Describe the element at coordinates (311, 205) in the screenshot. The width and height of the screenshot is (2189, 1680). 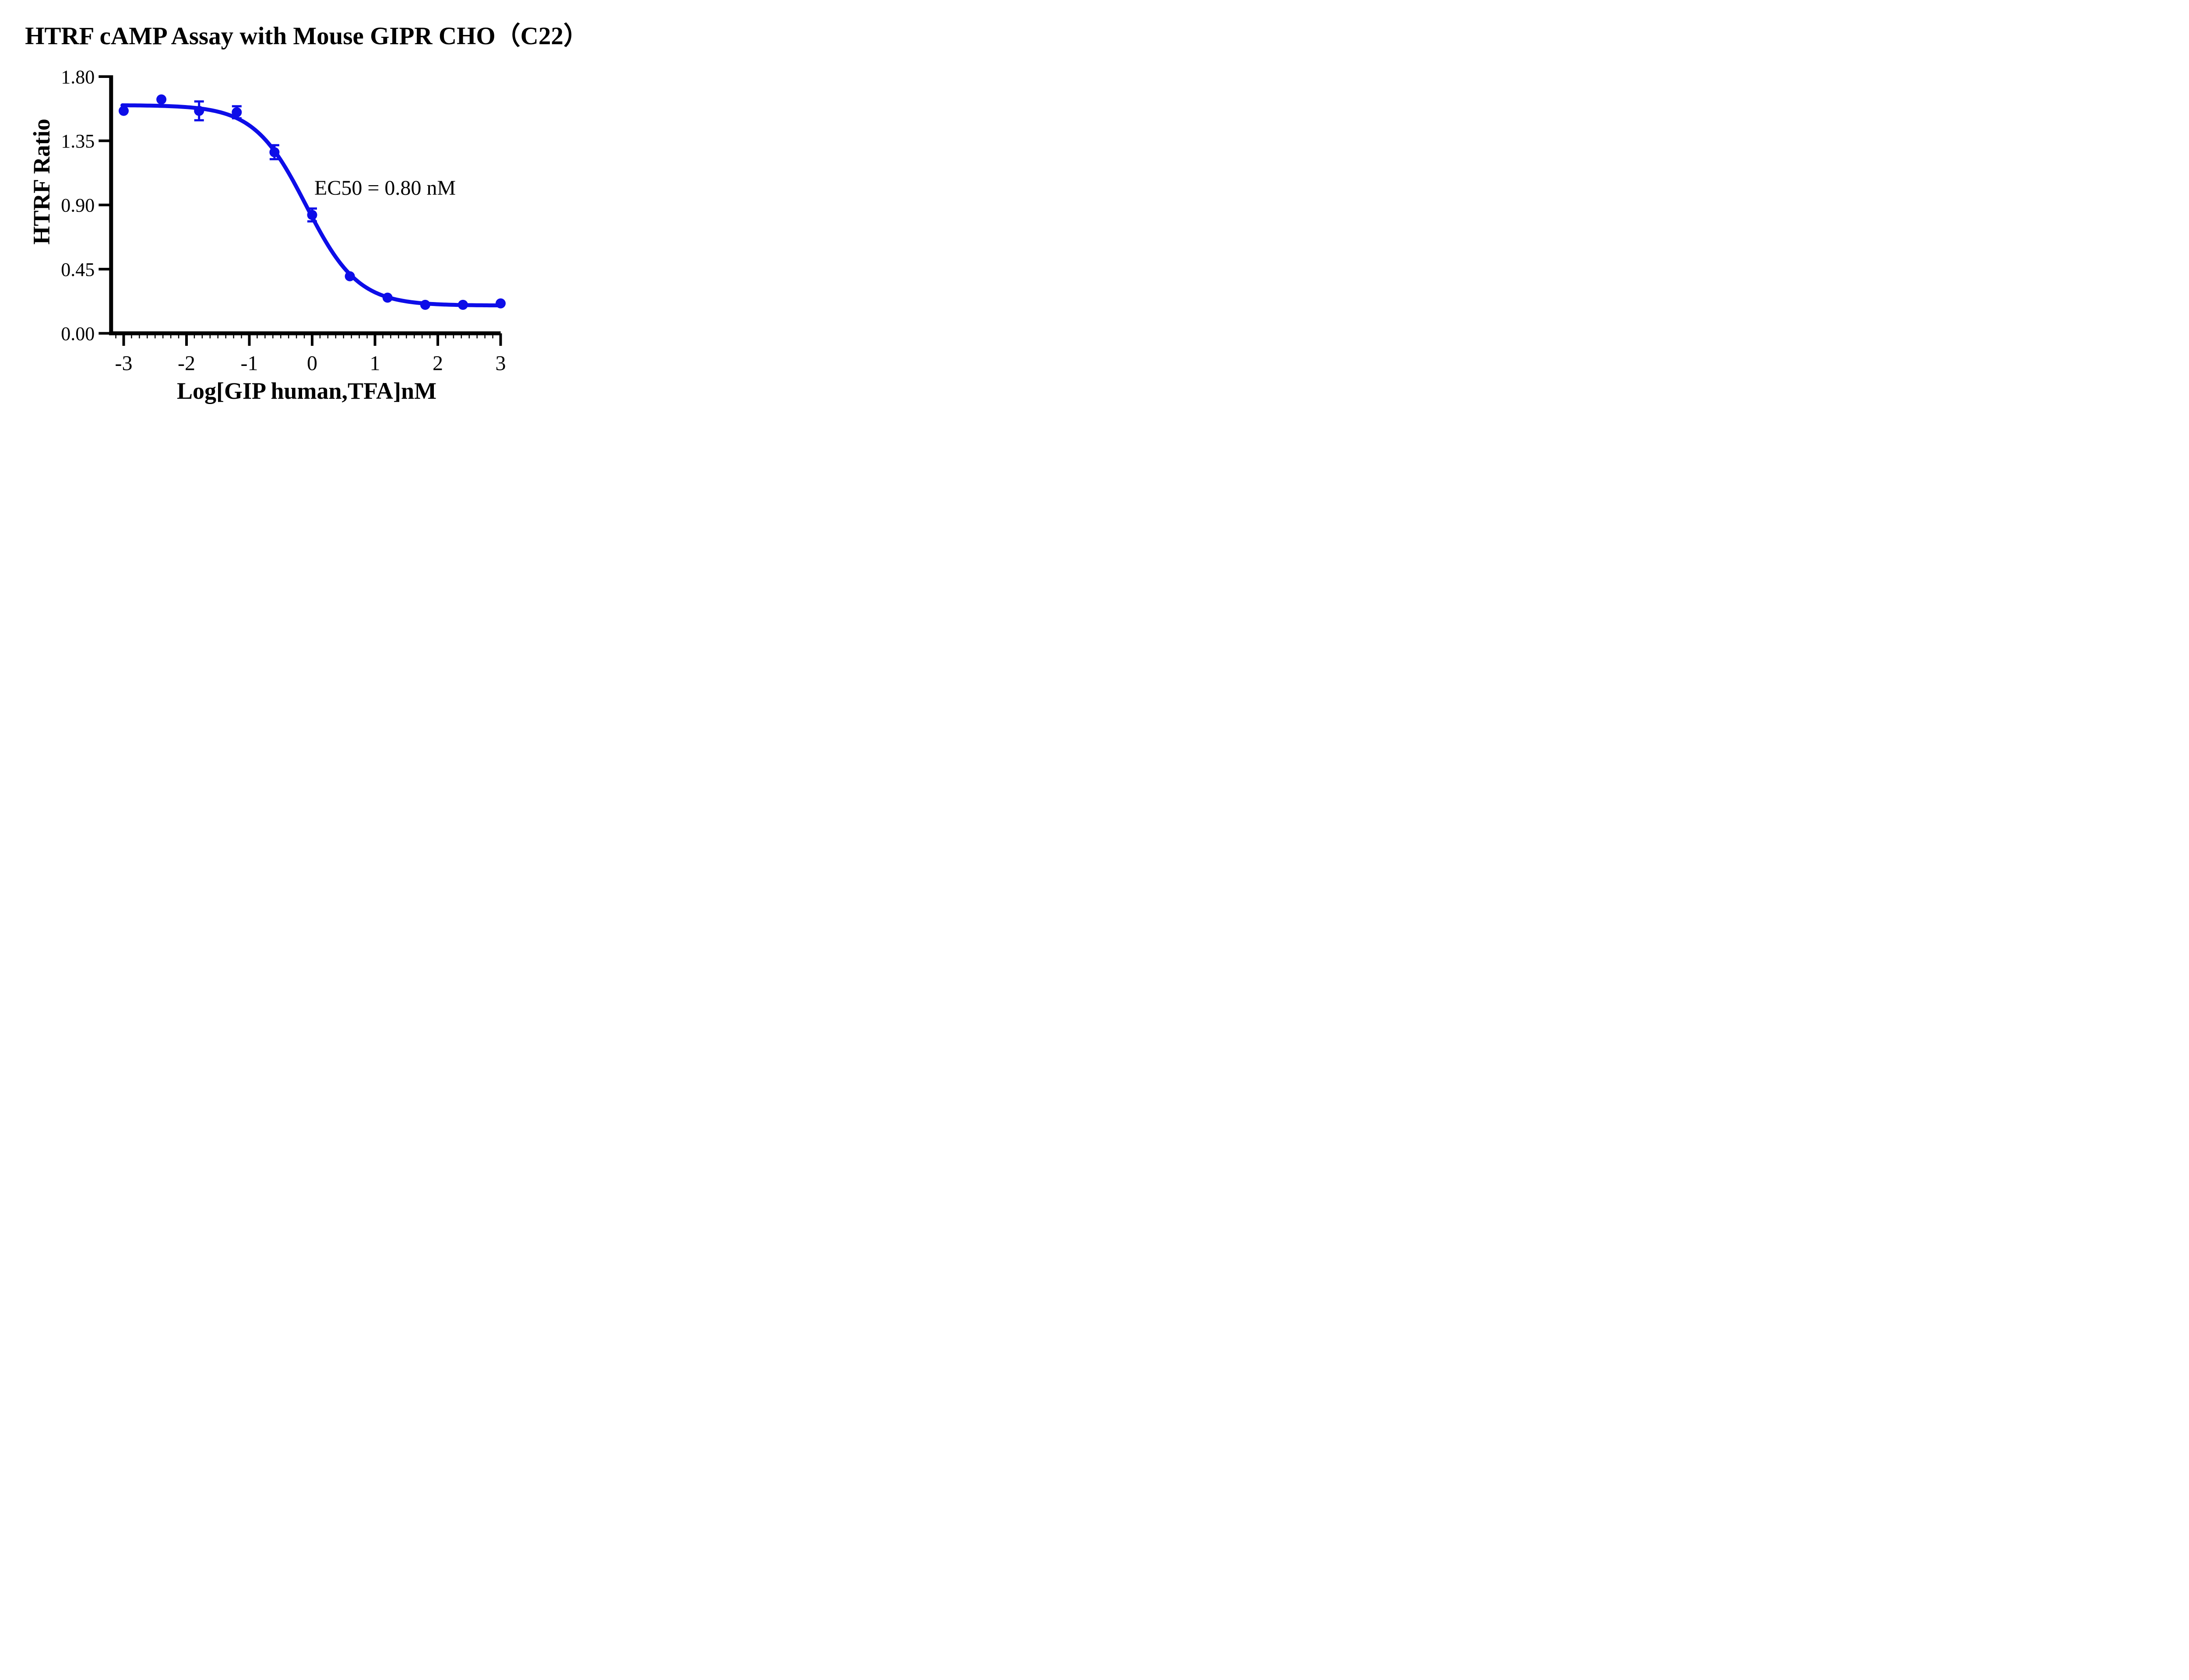
I see `dose-response-curve` at that location.